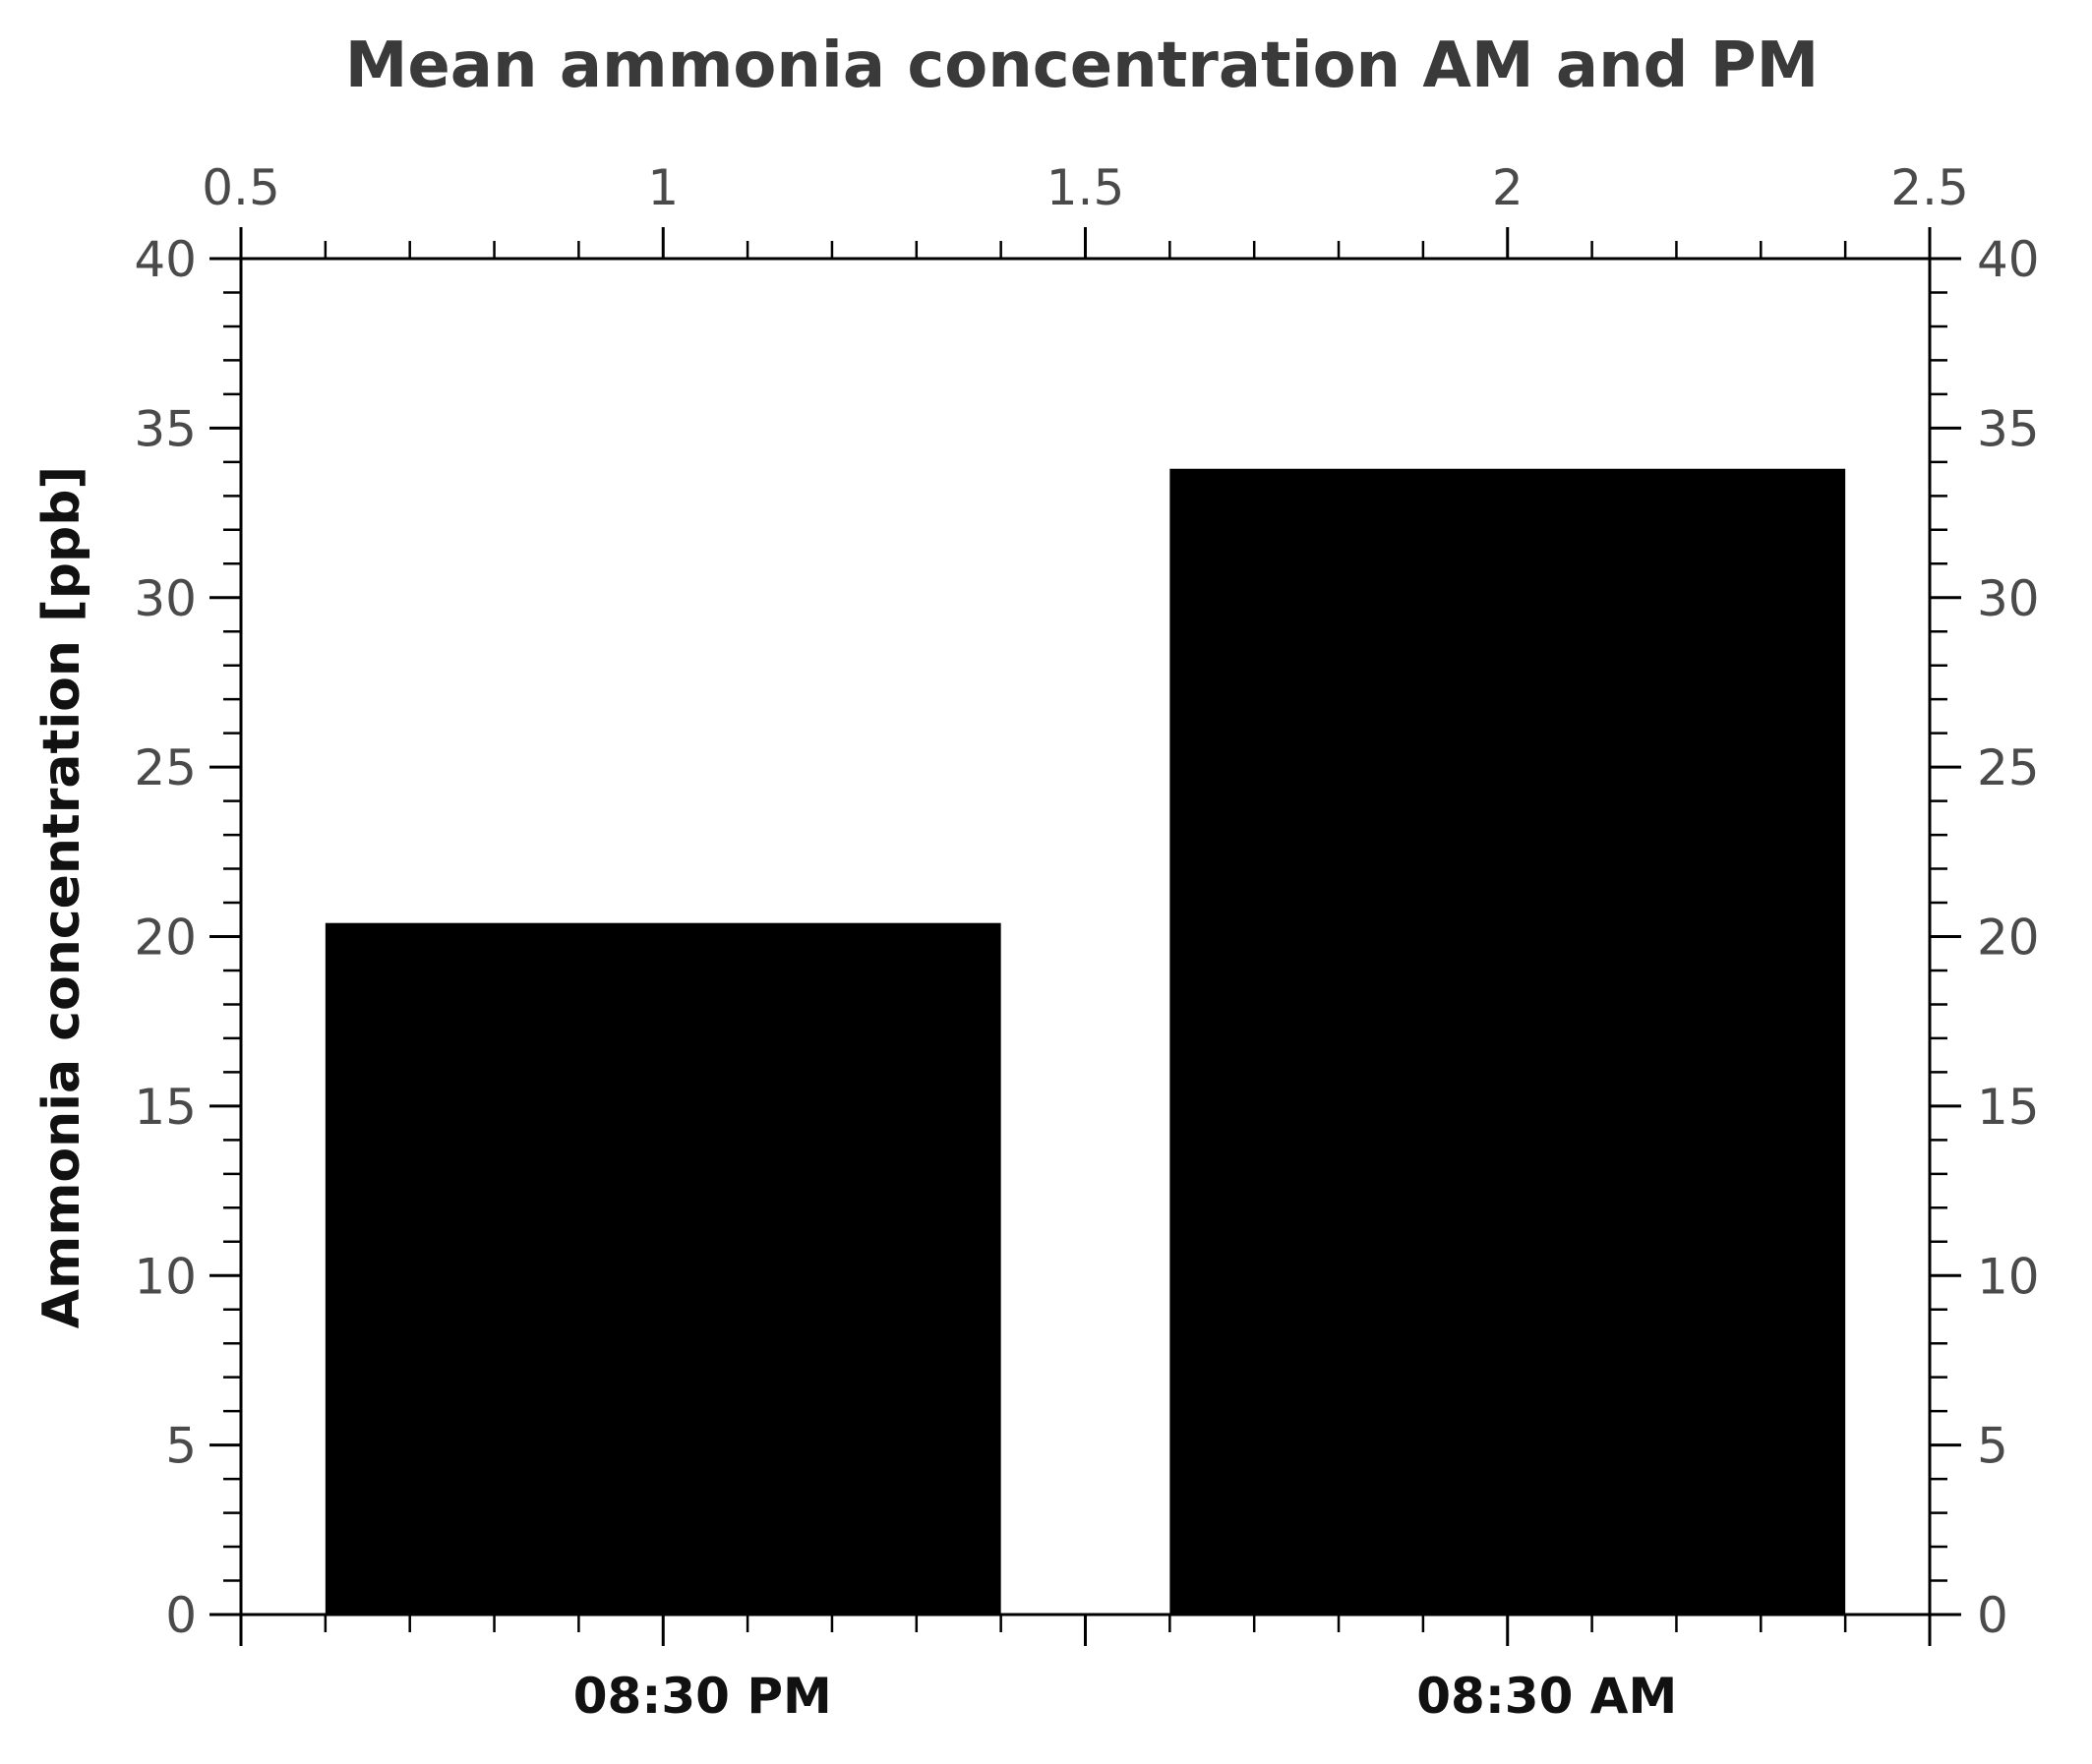 The width and height of the screenshot is (2092, 1764). Describe the element at coordinates (165, 428) in the screenshot. I see `y-tick-label-left: 35` at that location.